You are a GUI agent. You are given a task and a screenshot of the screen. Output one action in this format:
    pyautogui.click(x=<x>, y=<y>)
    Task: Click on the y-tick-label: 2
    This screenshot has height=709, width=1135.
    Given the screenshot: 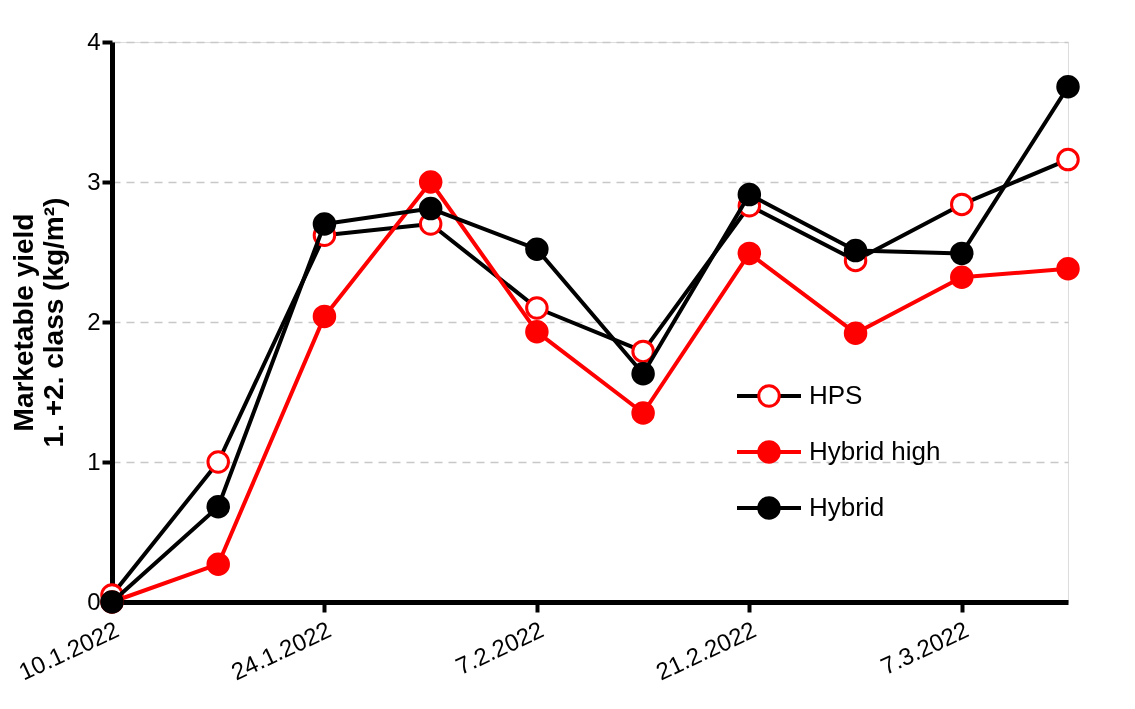 What is the action you would take?
    pyautogui.click(x=94, y=321)
    